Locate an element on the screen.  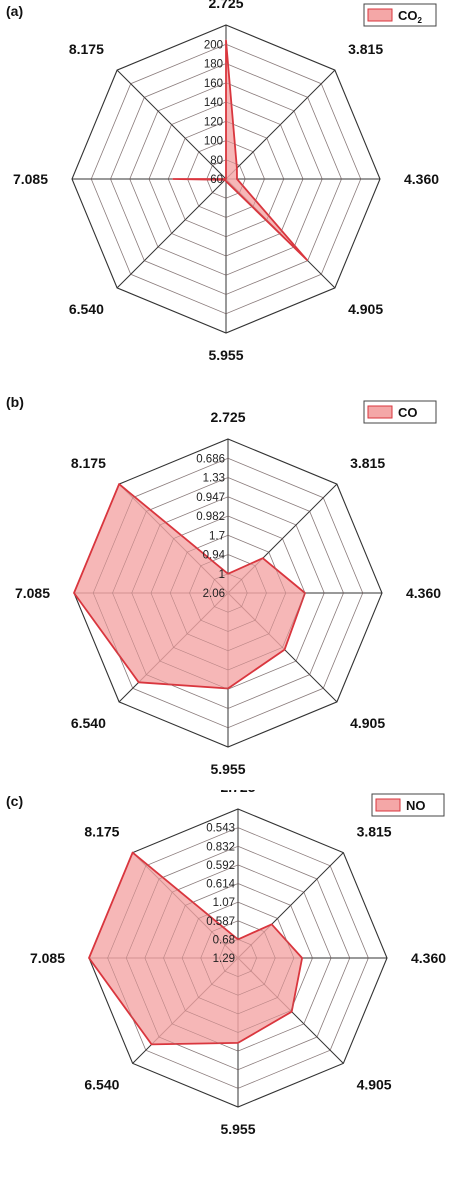
tick-label: 60 is located at coordinates (216, 180).